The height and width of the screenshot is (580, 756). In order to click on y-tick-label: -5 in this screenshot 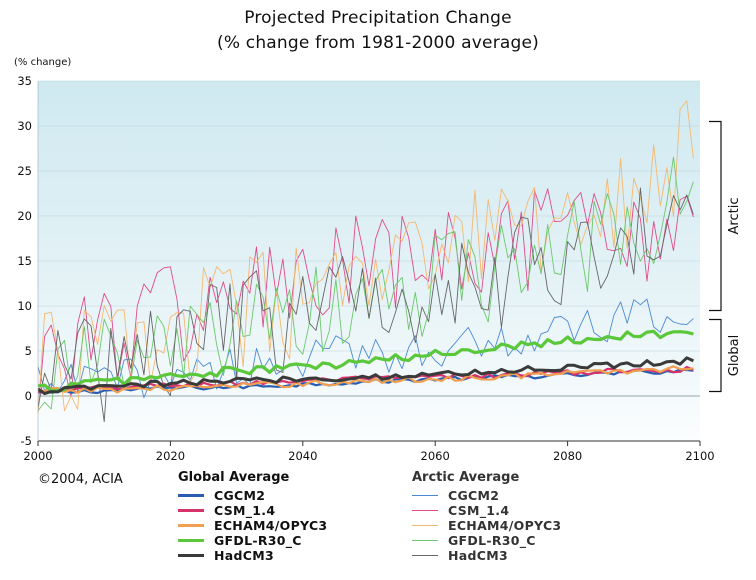, I will do `click(26, 441)`.